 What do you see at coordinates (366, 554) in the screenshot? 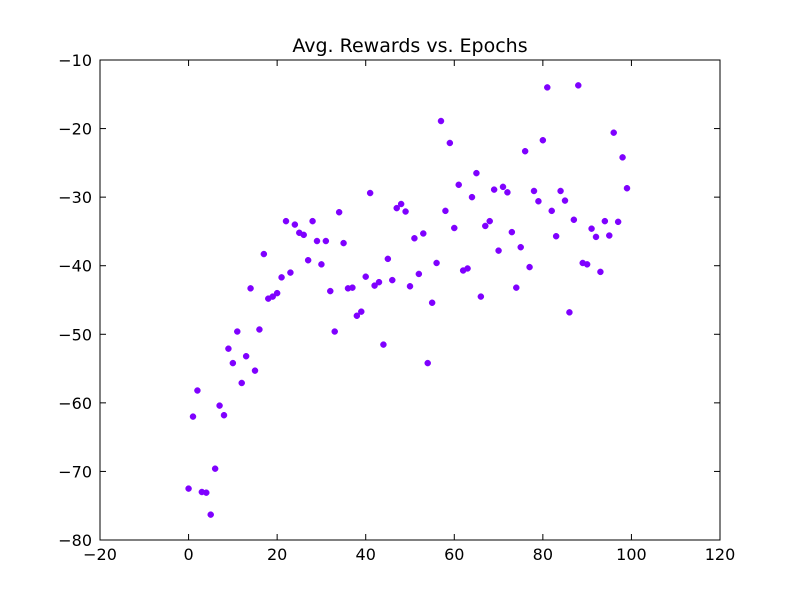
I see `x-tick-label: 40` at bounding box center [366, 554].